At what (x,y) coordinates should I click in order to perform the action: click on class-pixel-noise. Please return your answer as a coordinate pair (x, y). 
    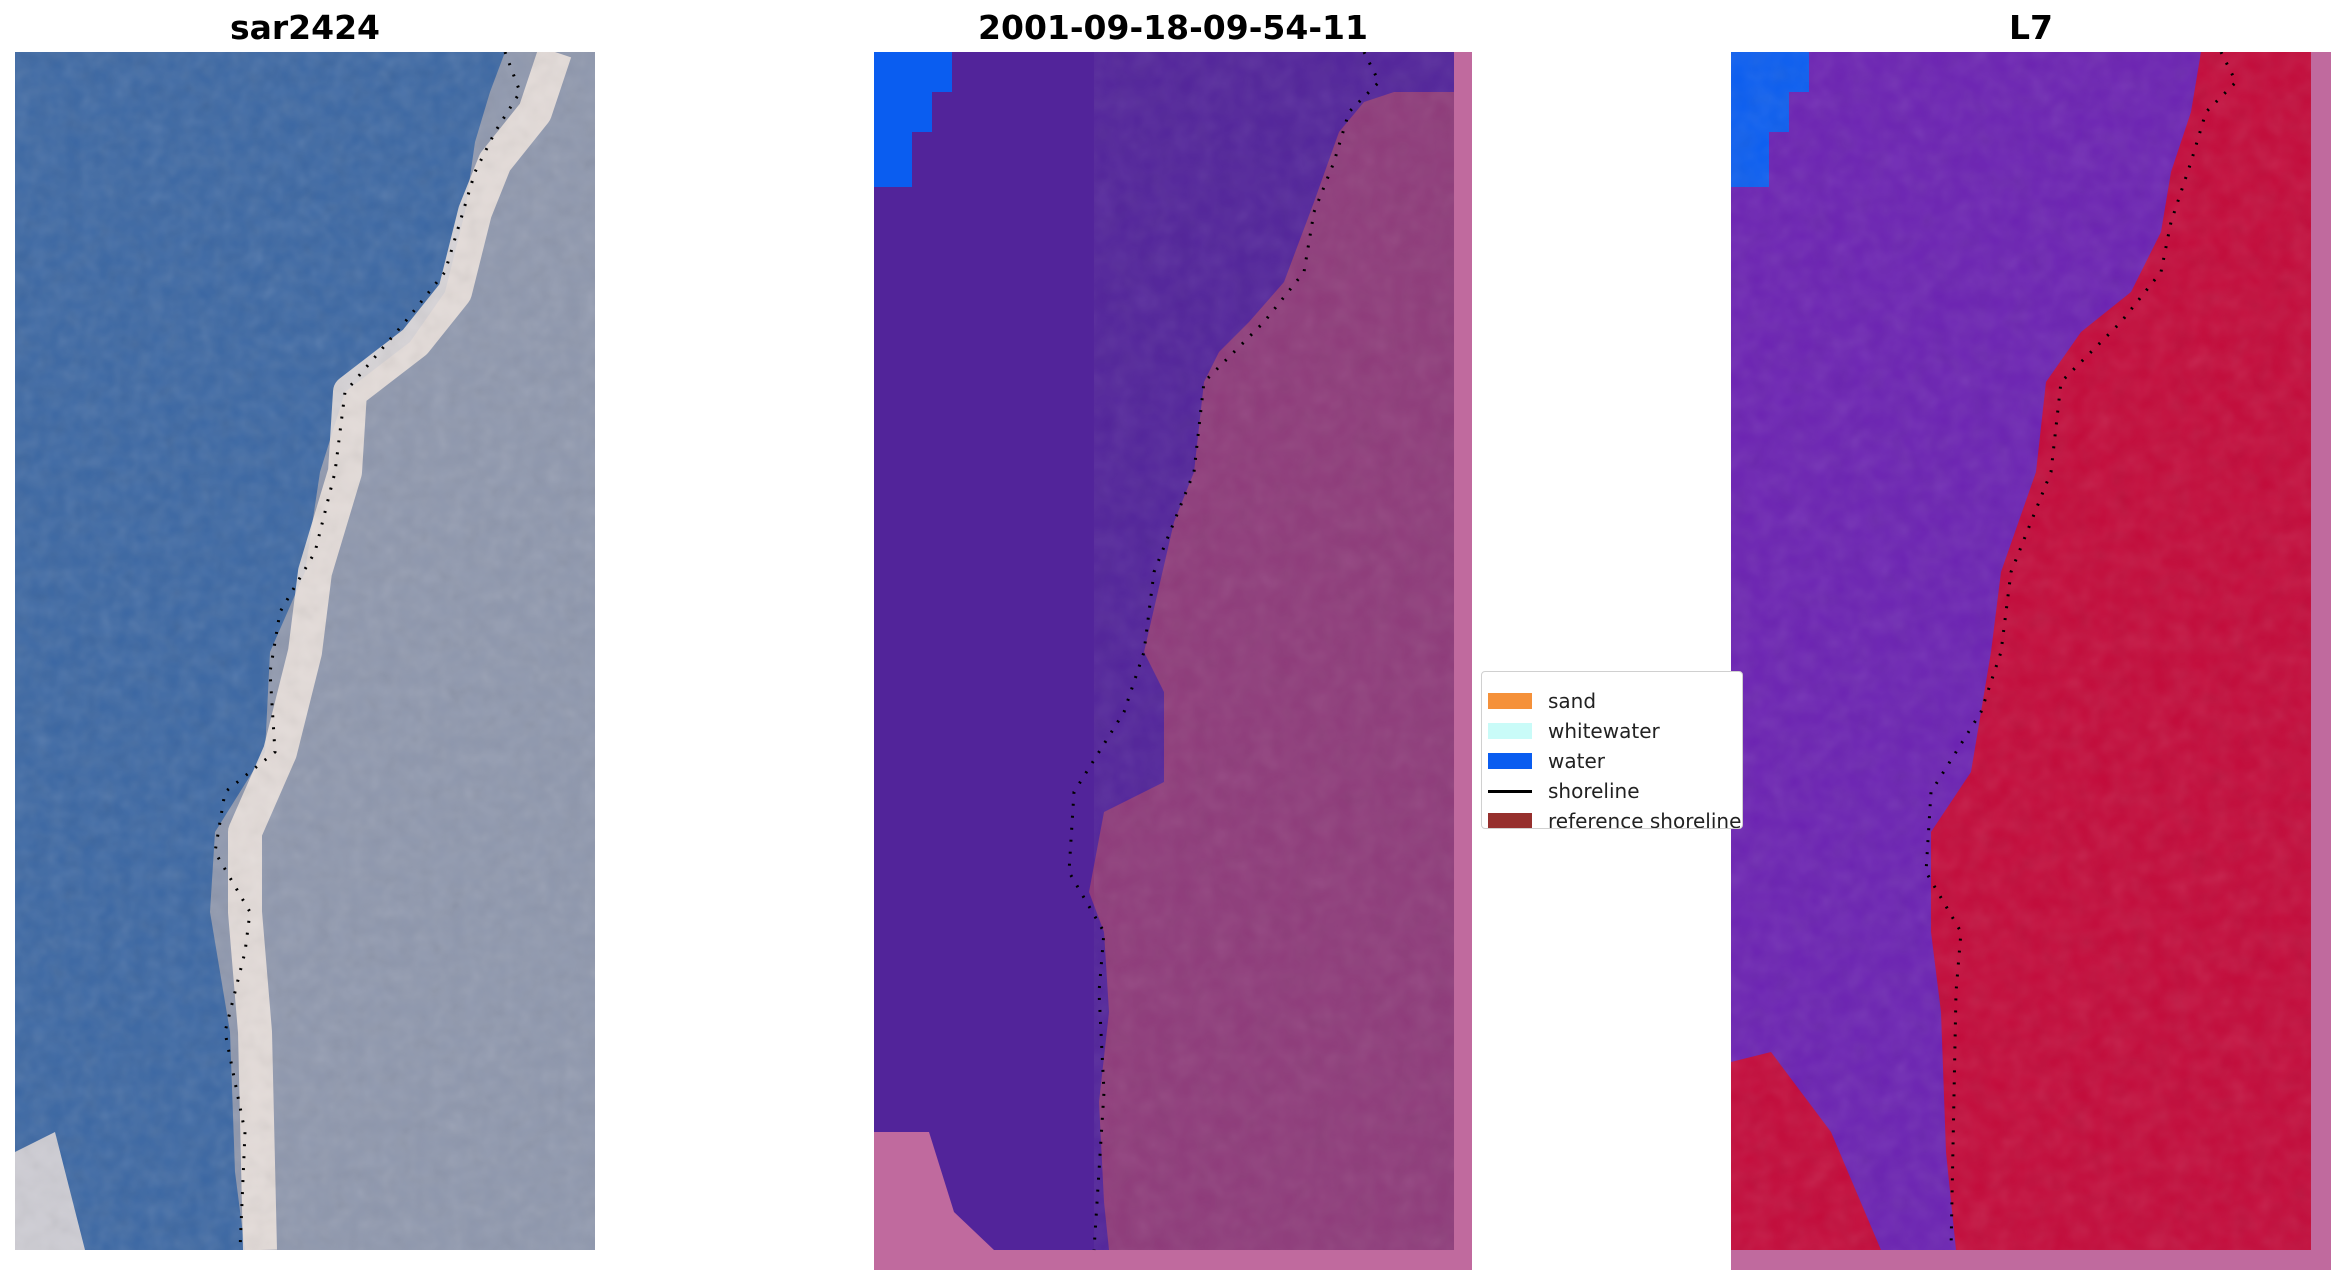
    Looking at the image, I should click on (1274, 651).